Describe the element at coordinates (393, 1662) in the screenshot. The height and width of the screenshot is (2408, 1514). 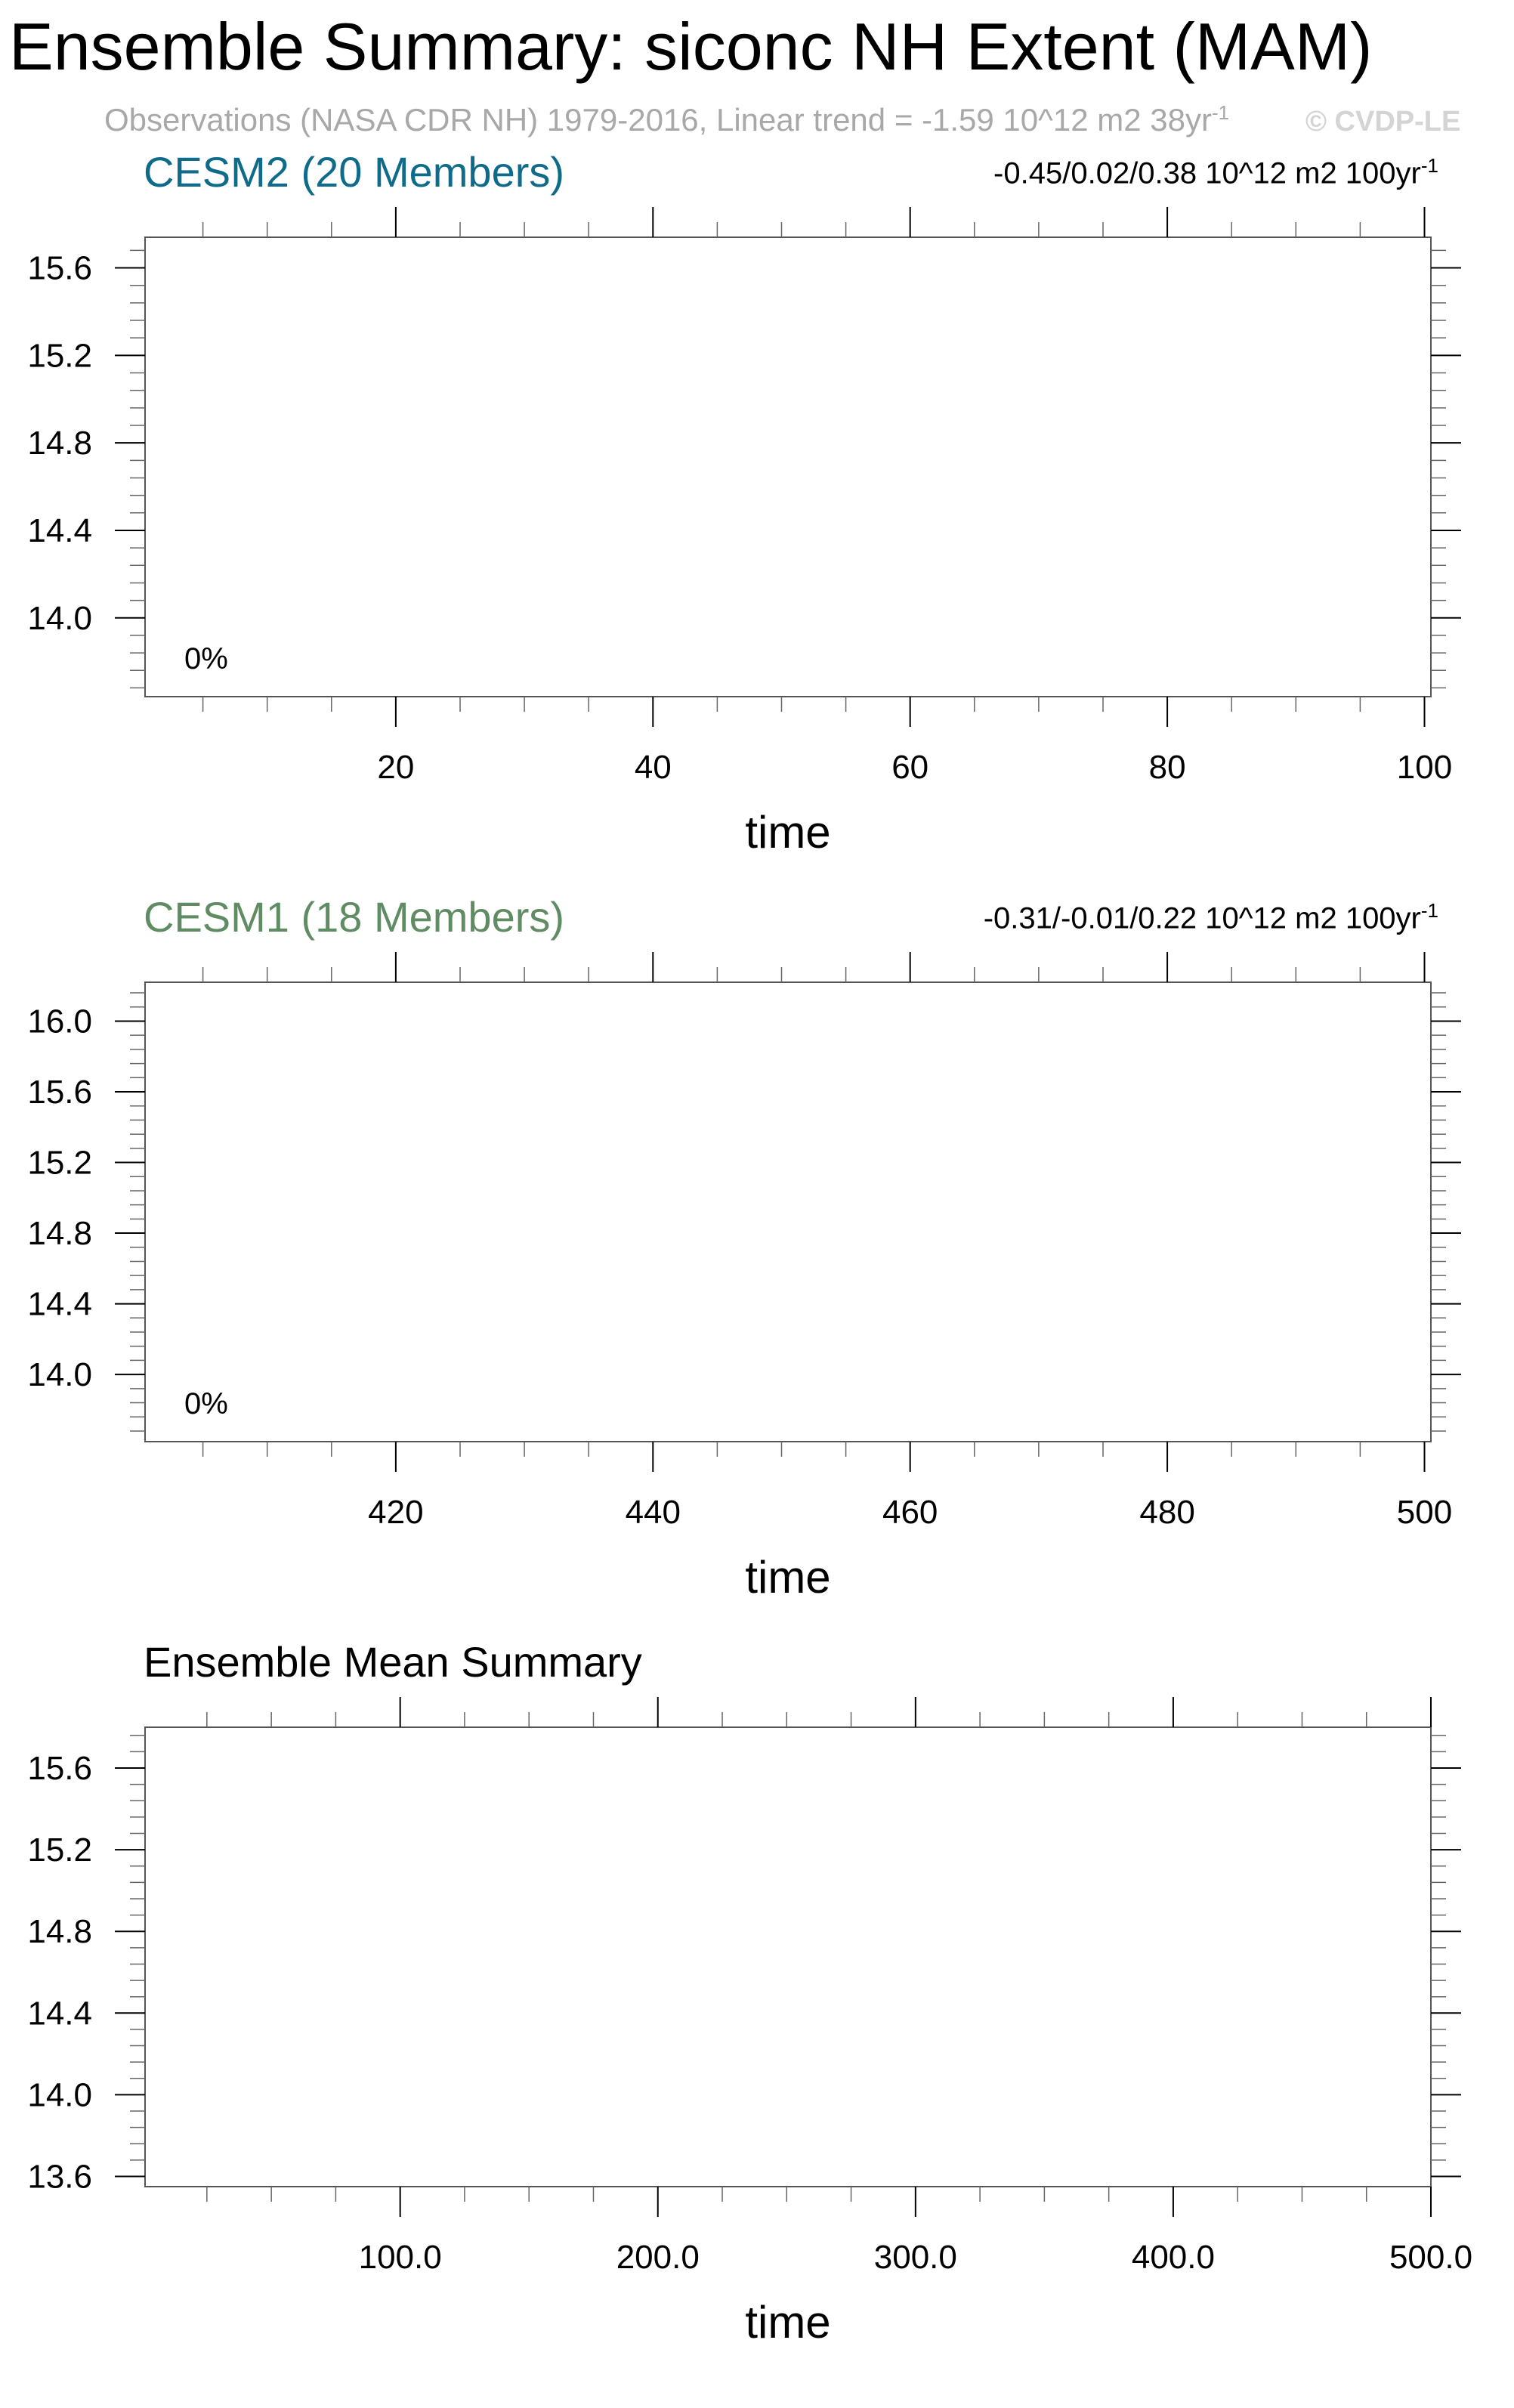
I see `panel-title-ensemble-mean: Ensemble Mean Summary` at that location.